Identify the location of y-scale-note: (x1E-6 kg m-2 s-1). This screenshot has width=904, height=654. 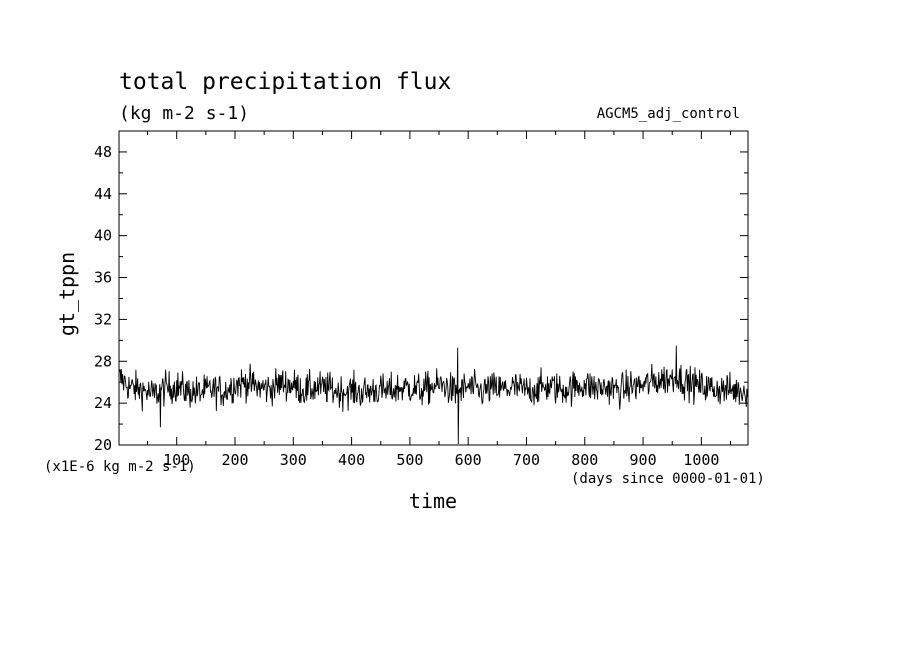
(120, 467).